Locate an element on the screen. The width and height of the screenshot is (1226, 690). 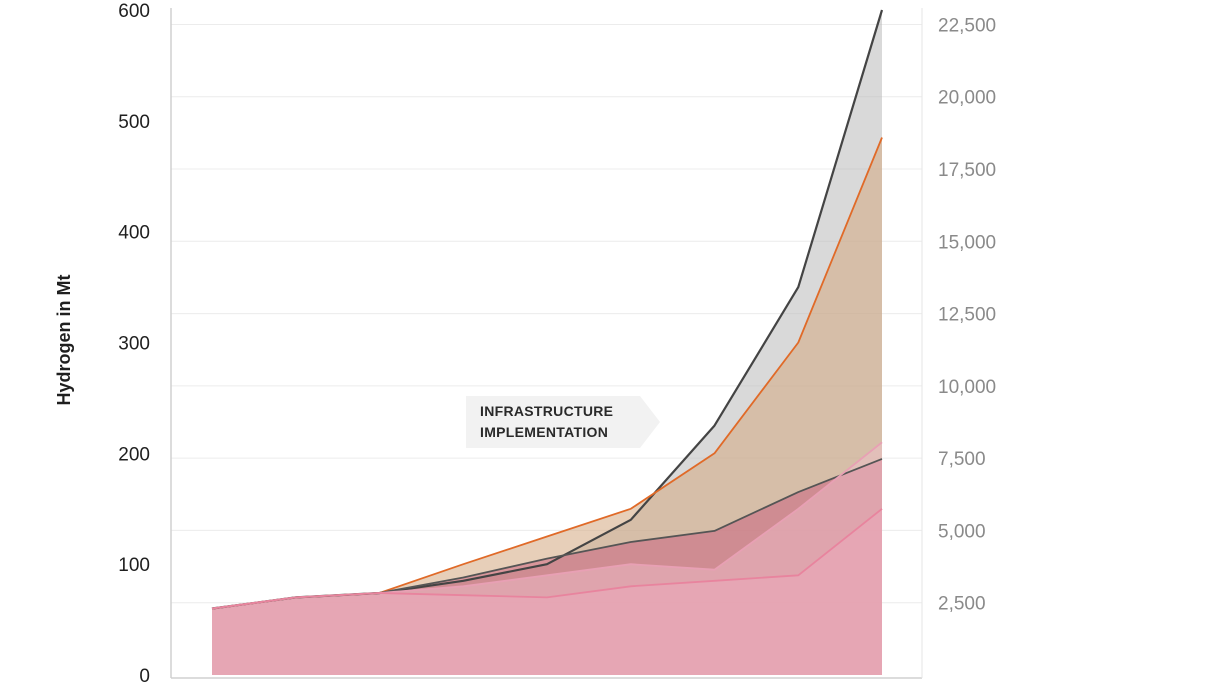
annotation-line-1: INFRASTRUCTURE is located at coordinates (546, 411).